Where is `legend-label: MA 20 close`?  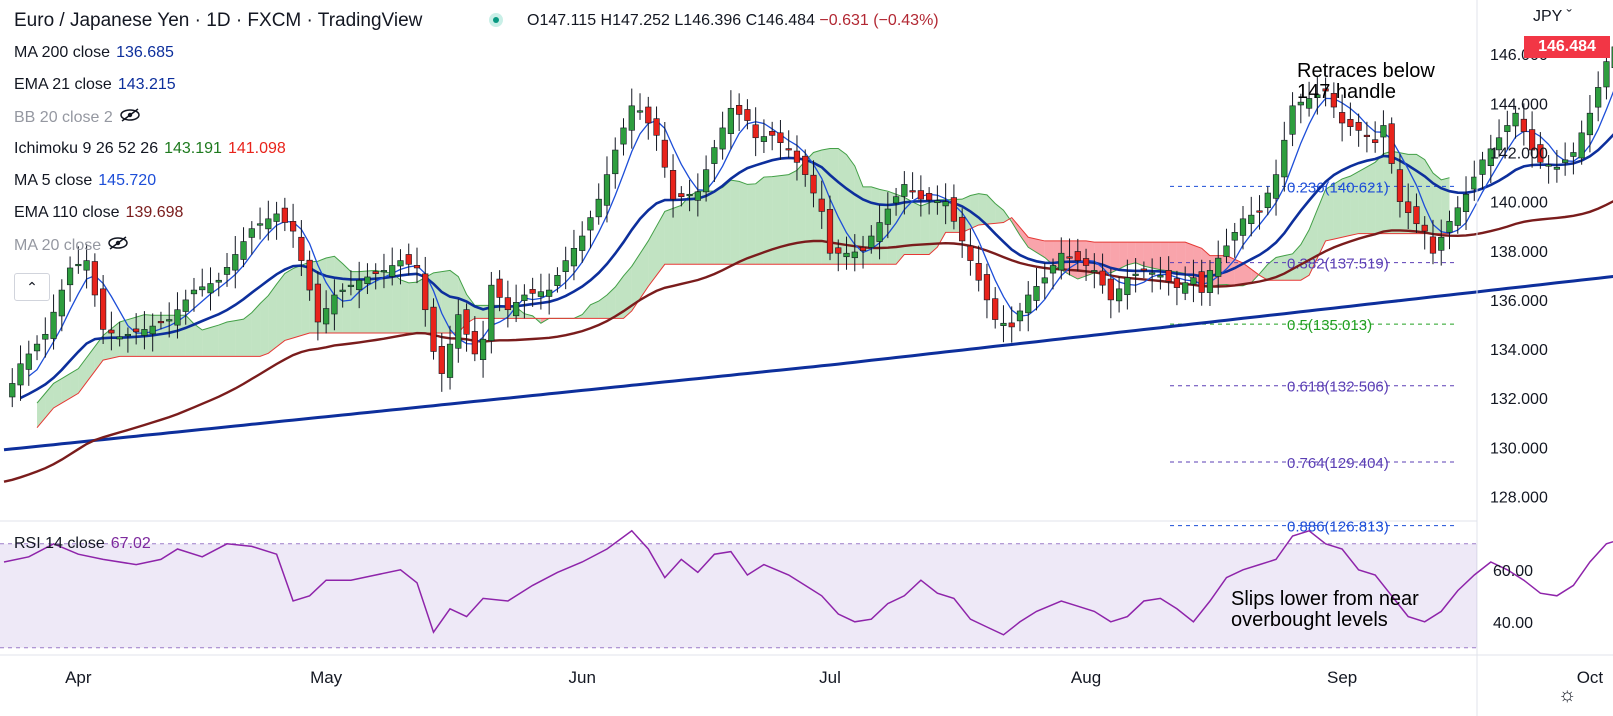
legend-label: MA 20 close is located at coordinates (58, 245).